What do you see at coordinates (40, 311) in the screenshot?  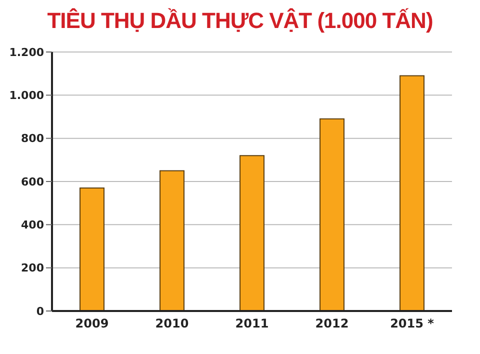 I see `y-tick-label: 0` at bounding box center [40, 311].